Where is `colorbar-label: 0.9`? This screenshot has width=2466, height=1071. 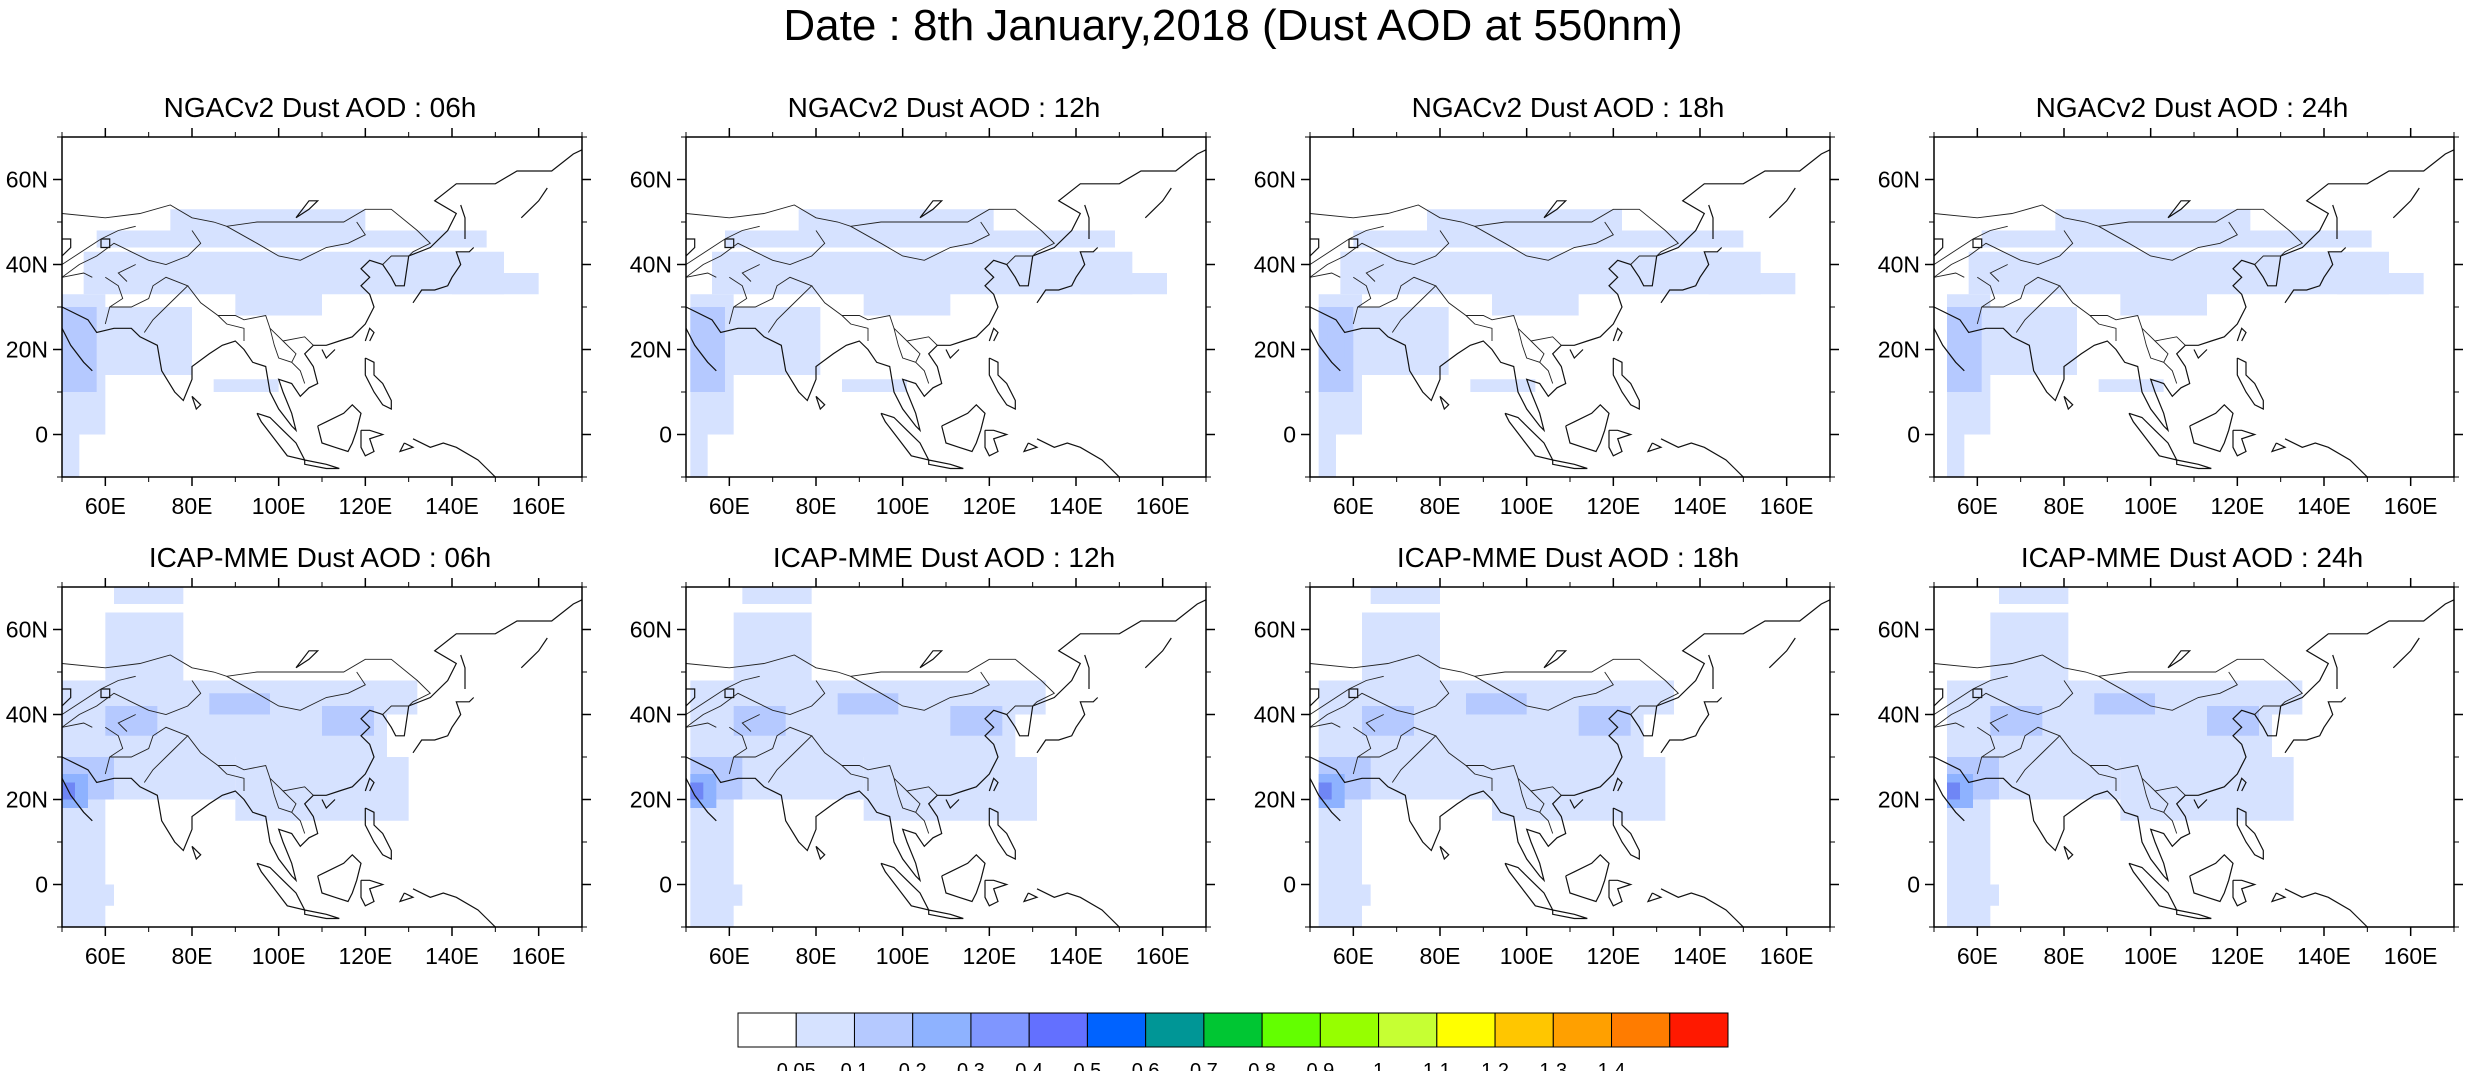
colorbar-label: 0.9 is located at coordinates (1320, 1065).